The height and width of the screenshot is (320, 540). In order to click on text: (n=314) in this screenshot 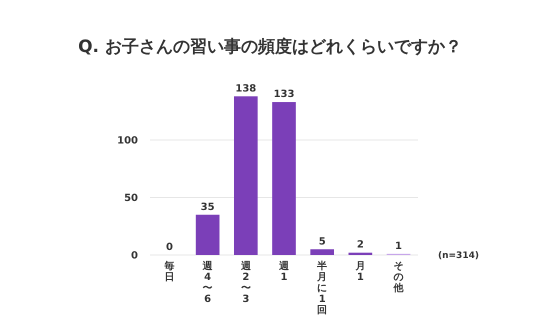, I will do `click(458, 256)`.